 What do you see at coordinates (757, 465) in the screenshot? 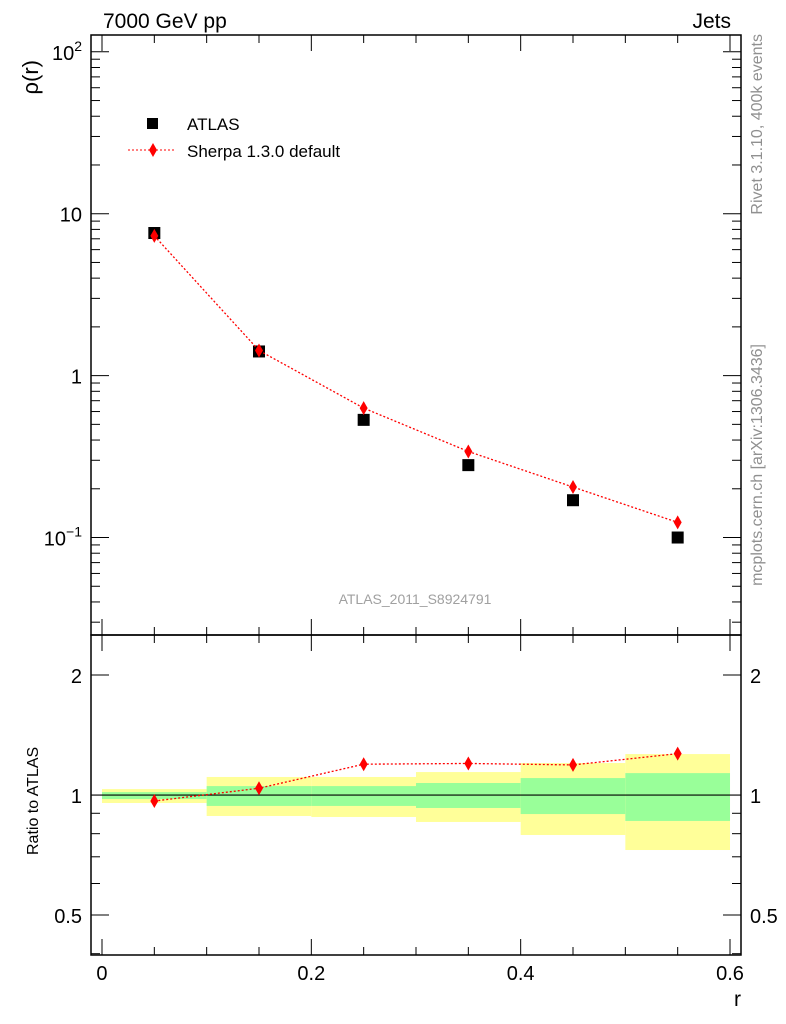
I see `mcplots-label: mcplots.cern.ch [arXiv:1306.3436]` at bounding box center [757, 465].